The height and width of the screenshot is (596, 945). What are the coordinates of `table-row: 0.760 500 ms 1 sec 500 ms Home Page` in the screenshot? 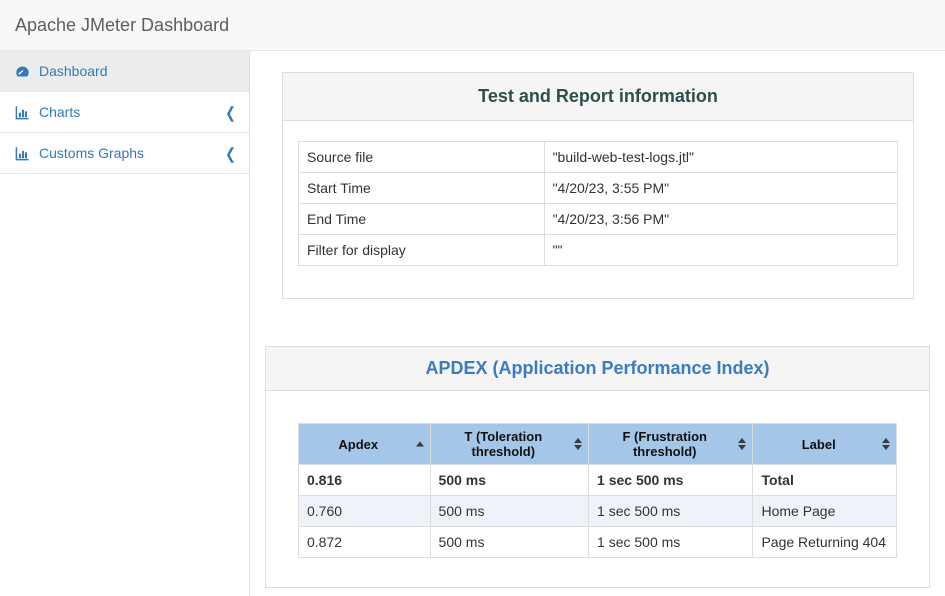 It's located at (597, 511).